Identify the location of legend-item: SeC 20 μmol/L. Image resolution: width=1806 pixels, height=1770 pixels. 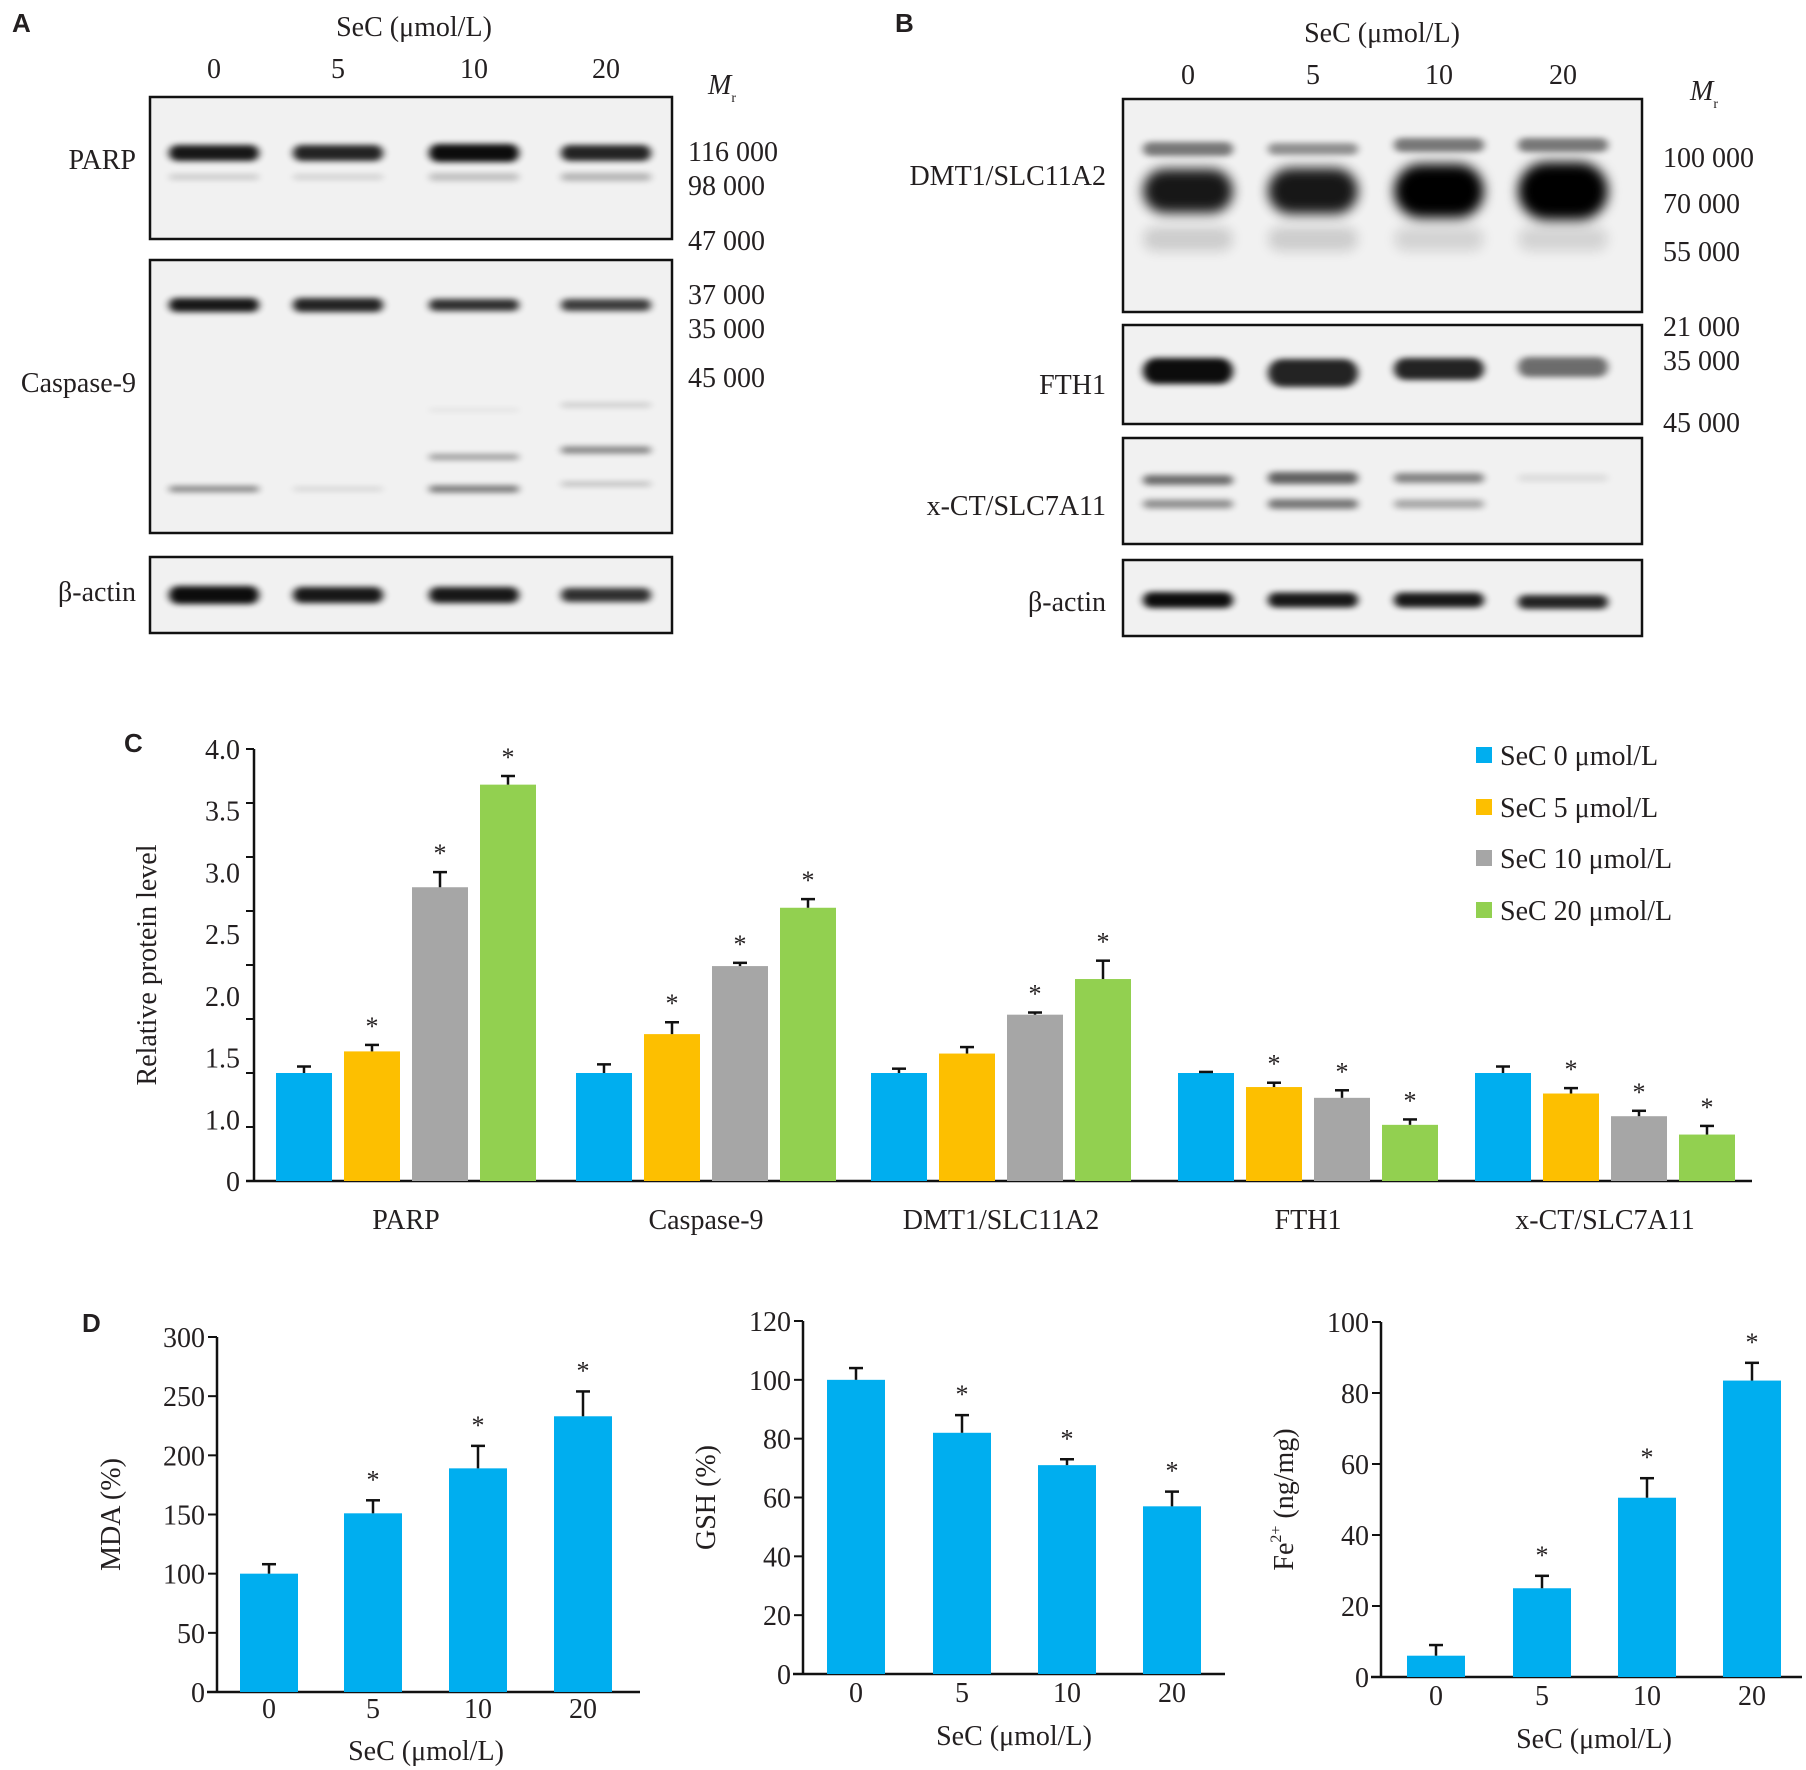
(1574, 911).